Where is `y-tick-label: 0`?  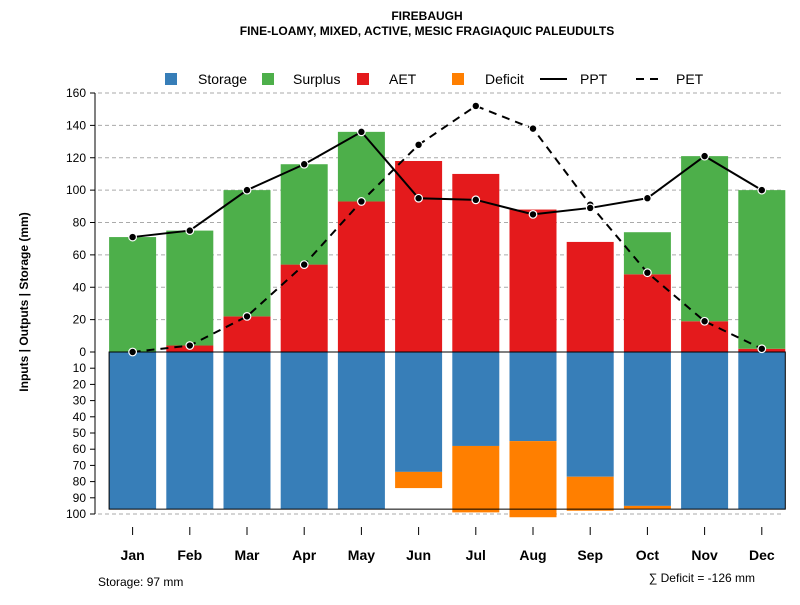 y-tick-label: 0 is located at coordinates (82, 352).